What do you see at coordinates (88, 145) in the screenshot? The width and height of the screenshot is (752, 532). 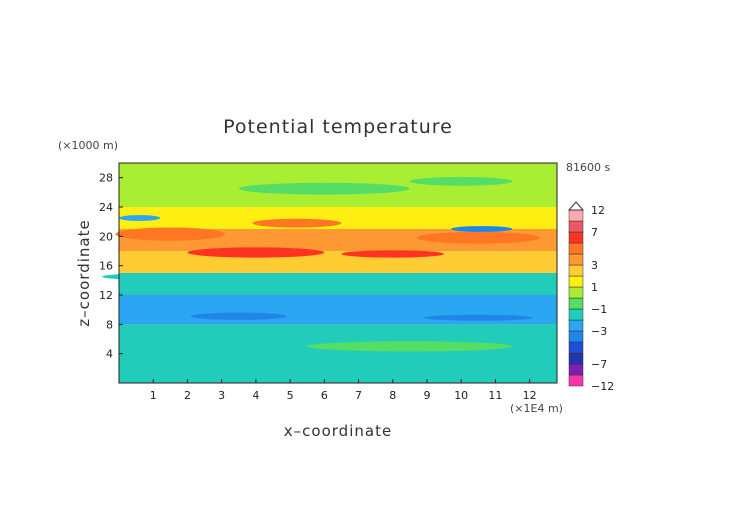 I see `y-unit-label: (×1000 m)` at bounding box center [88, 145].